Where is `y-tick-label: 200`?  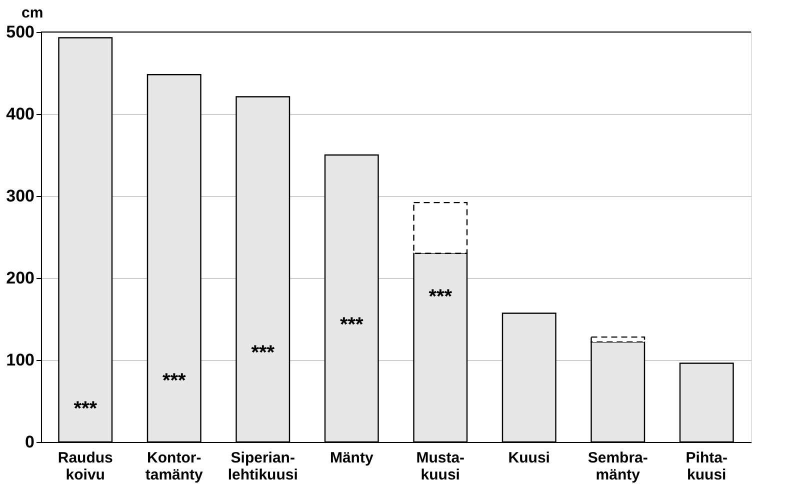 y-tick-label: 200 is located at coordinates (20, 278).